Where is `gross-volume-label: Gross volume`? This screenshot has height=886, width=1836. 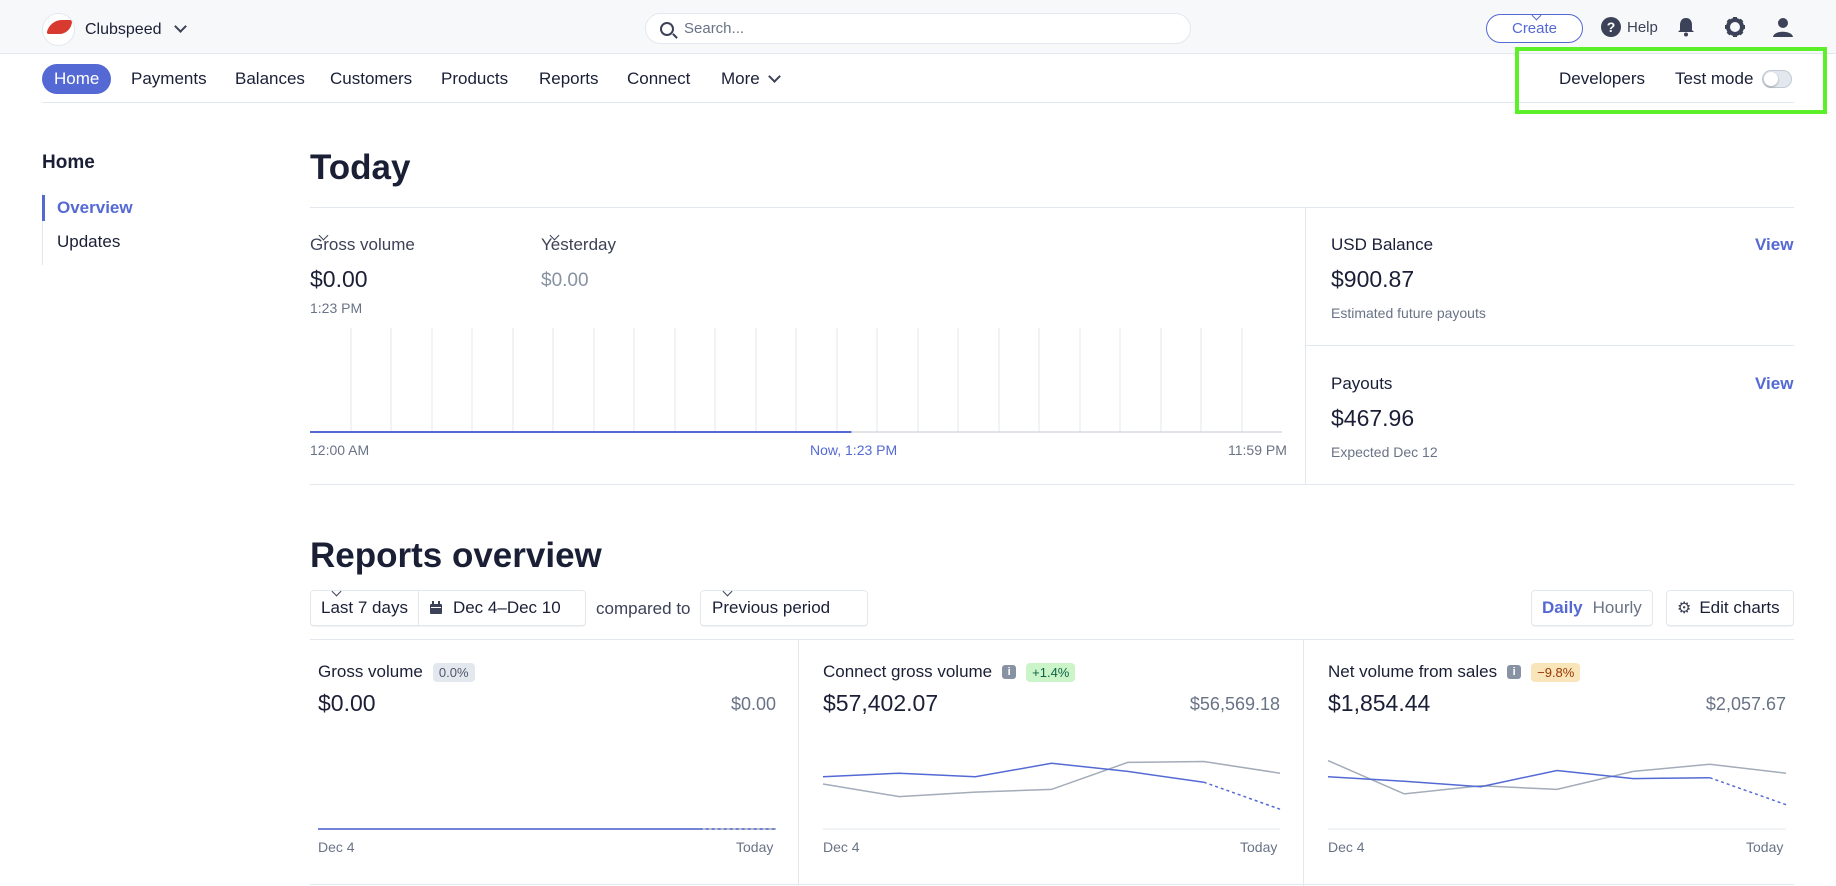
gross-volume-label: Gross volume is located at coordinates (362, 244).